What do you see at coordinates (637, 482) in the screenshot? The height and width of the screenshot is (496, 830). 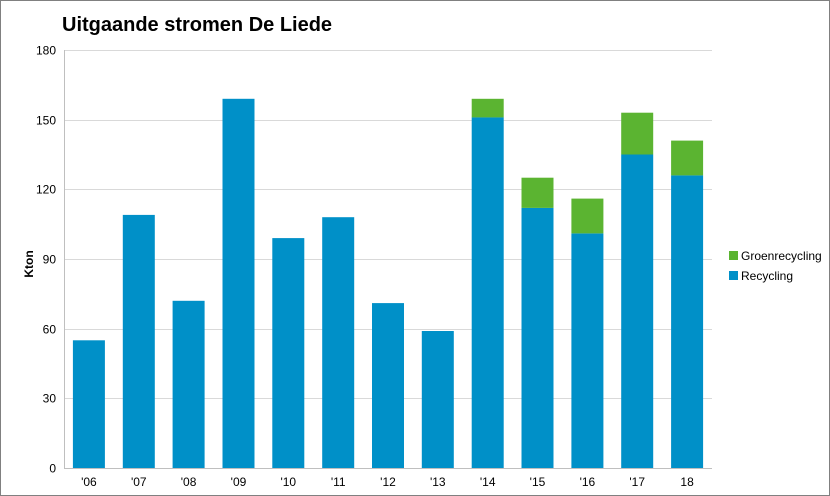 I see `x-tick-label: '17` at bounding box center [637, 482].